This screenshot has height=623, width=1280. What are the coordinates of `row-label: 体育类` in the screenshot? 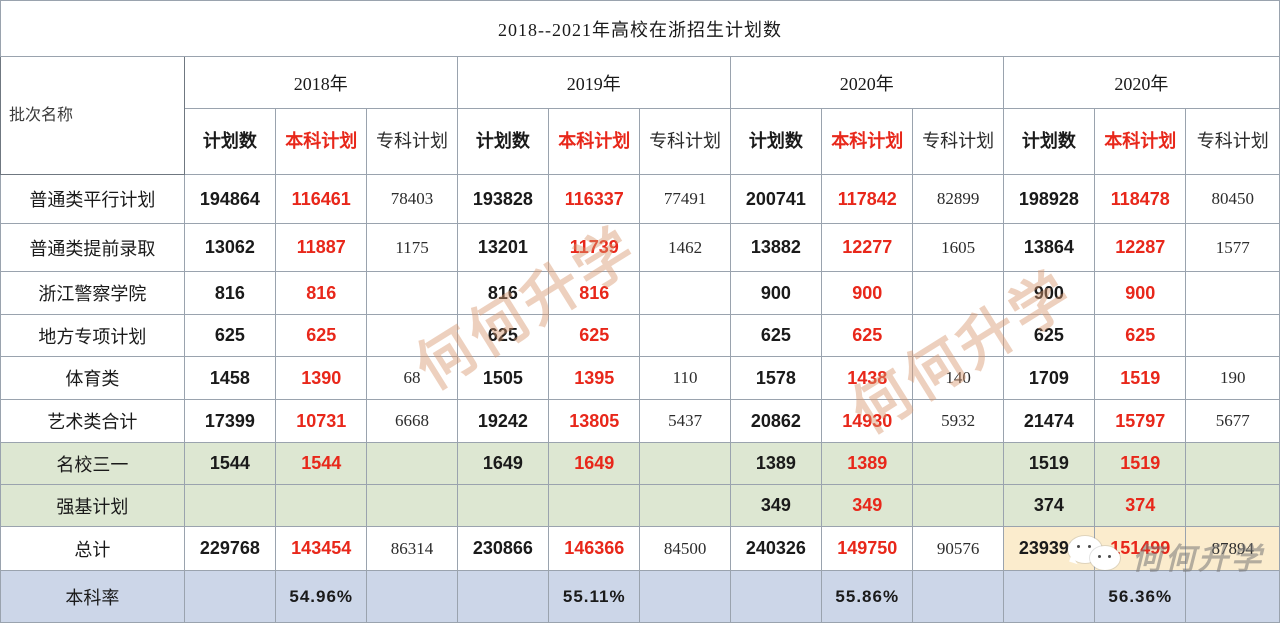 It's located at (92, 378).